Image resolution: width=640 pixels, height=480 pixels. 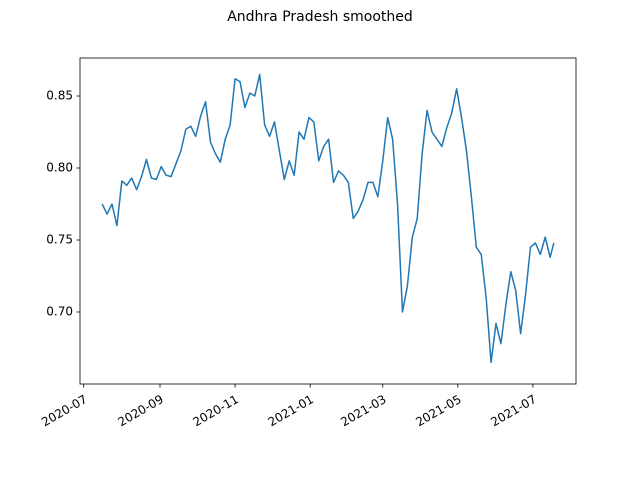 I want to click on y-tick-label: 0.85, so click(x=59, y=96).